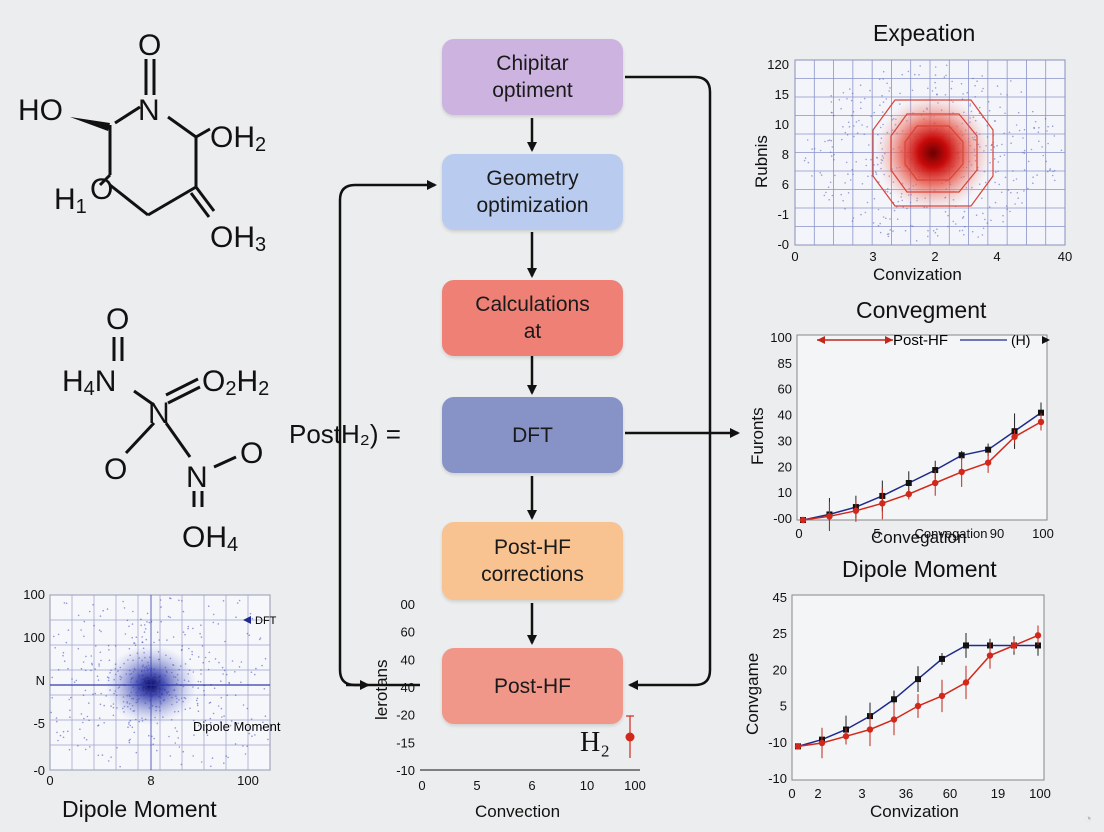 The height and width of the screenshot is (832, 1104). Describe the element at coordinates (918, 537) in the screenshot. I see `chart-convegment-xlabel: Convegation` at that location.